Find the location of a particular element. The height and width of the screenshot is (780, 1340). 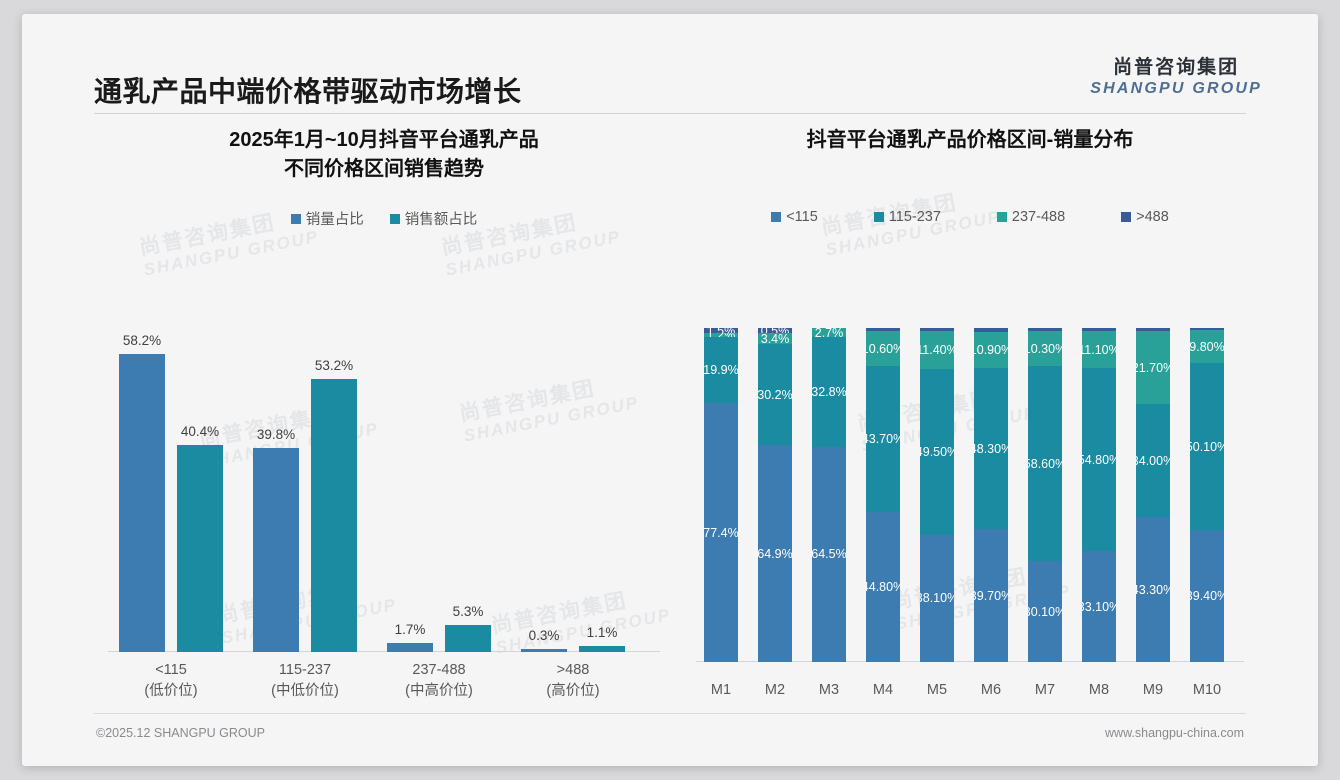

stacked-bar-segment: 19.9% is located at coordinates (721, 370).